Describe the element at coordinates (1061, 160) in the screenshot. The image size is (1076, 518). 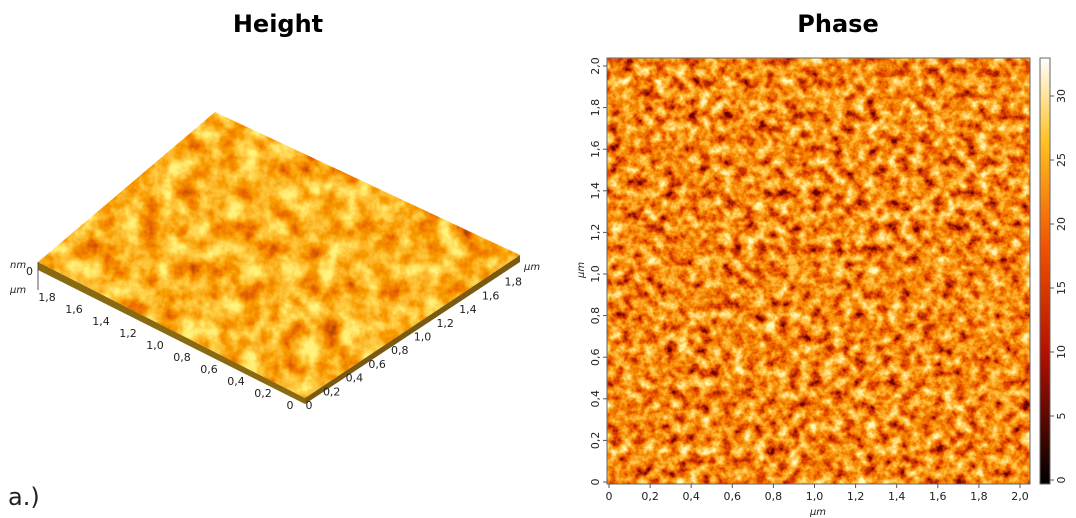
I see `colorbar-tick-label: 25` at that location.